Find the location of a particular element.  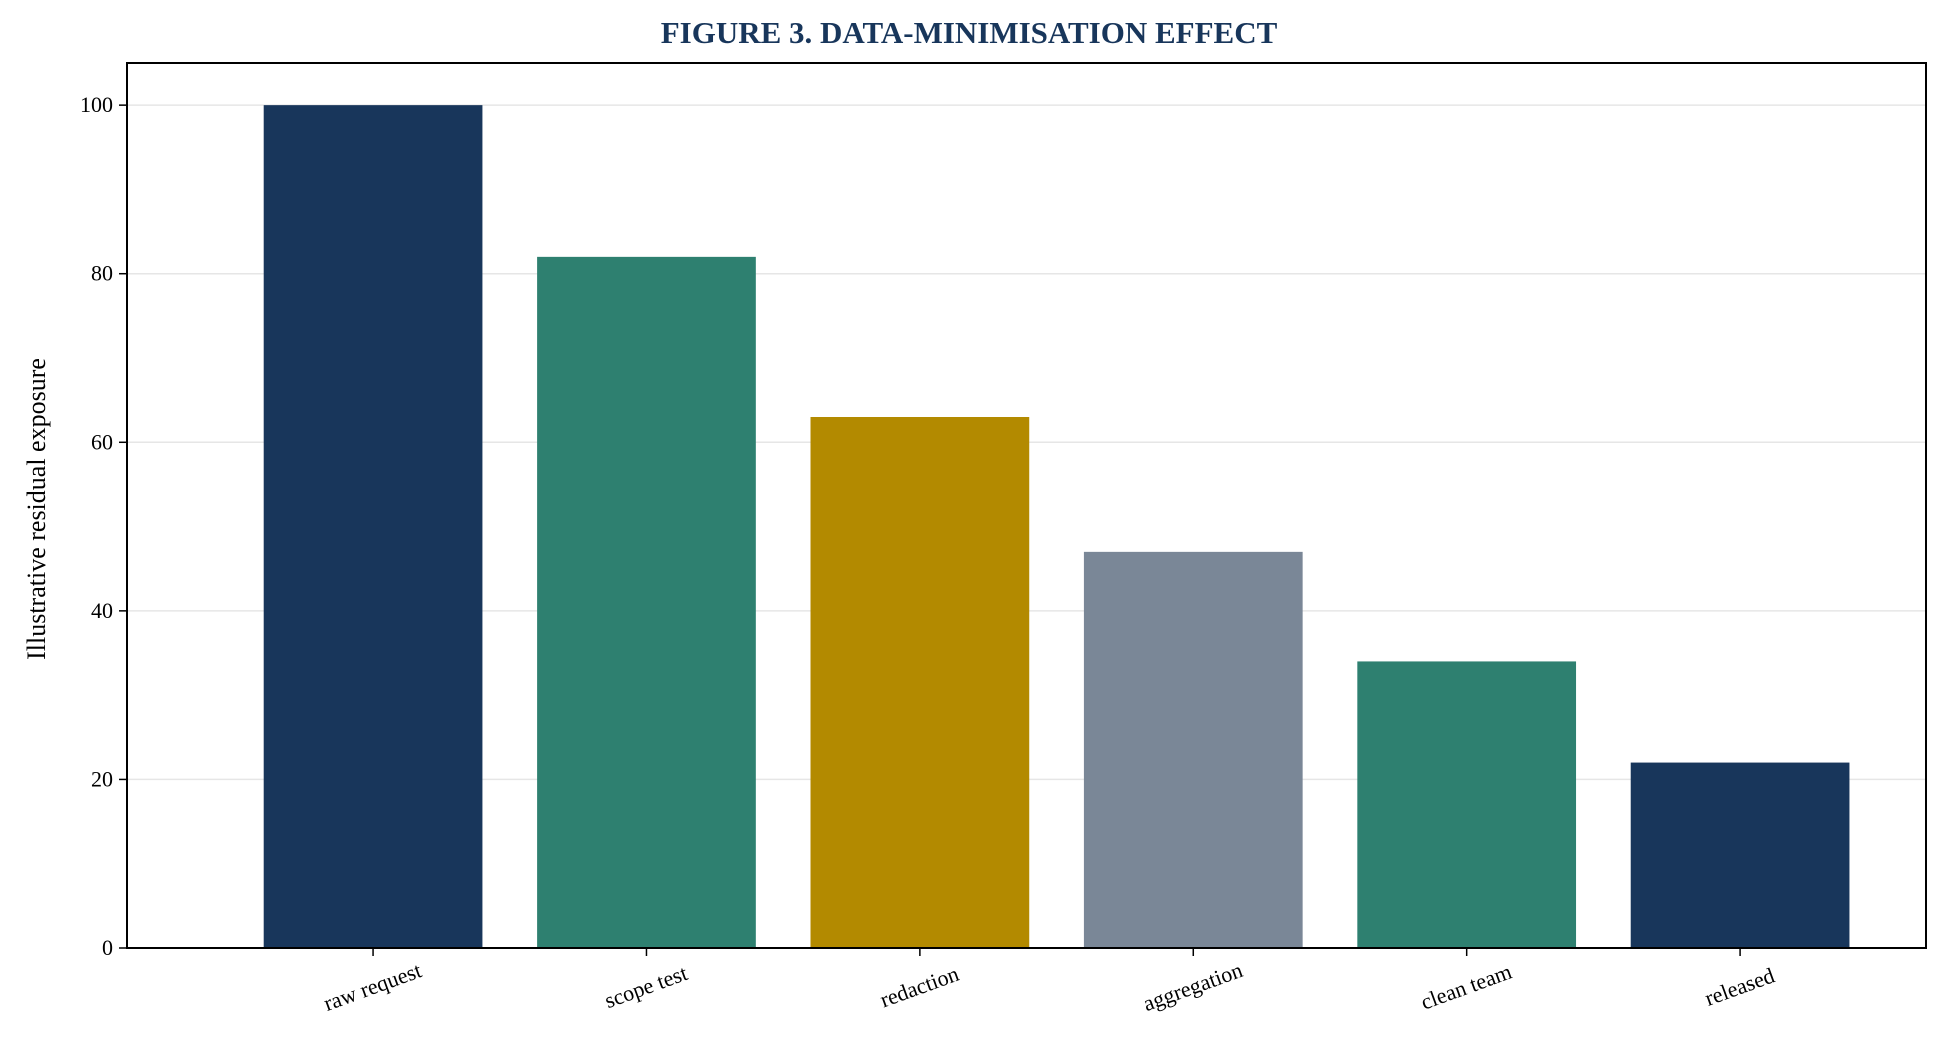

x-tick-label: scope test is located at coordinates (646, 986).